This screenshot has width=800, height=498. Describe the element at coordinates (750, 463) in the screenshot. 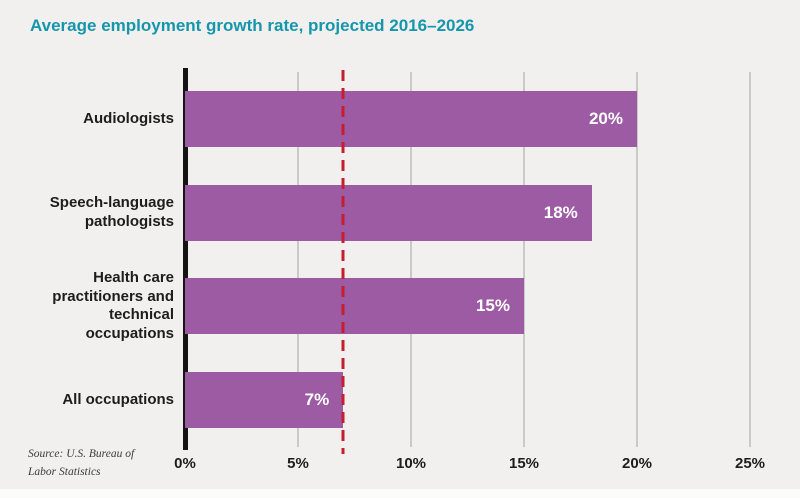

I see `x-axis-tick-label: 25%` at that location.